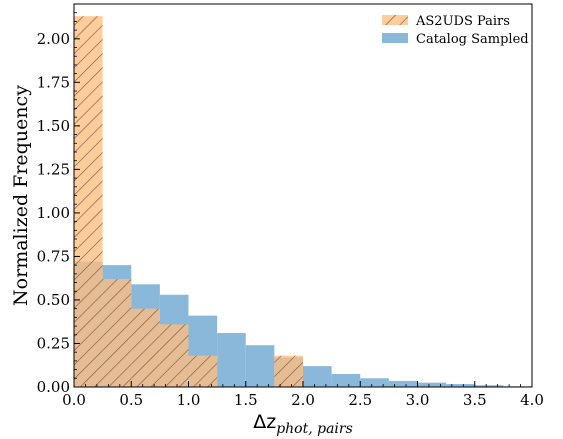 Image resolution: width=563 pixels, height=439 pixels. Describe the element at coordinates (131, 400) in the screenshot. I see `x-tick-label-1: 0.5` at that location.